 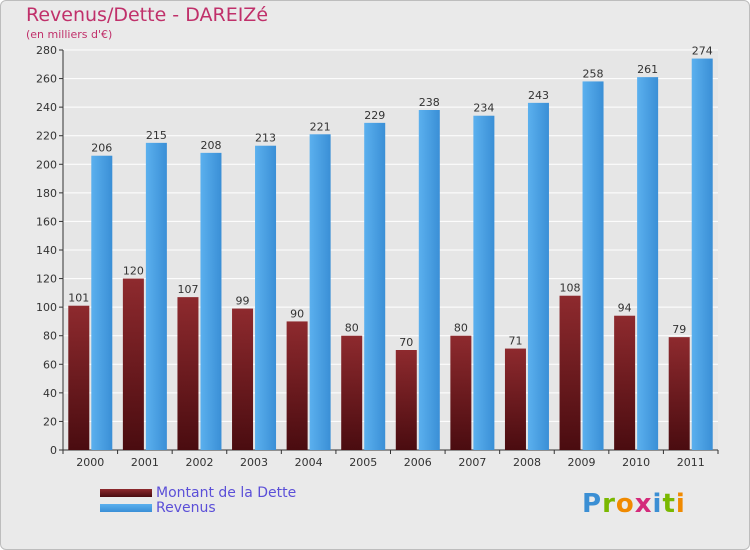 What do you see at coordinates (78, 298) in the screenshot?
I see `data-label-debt: 101` at bounding box center [78, 298].